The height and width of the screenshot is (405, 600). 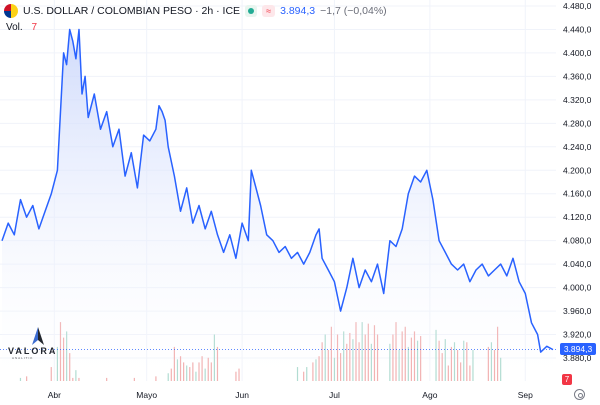 What do you see at coordinates (577, 123) in the screenshot?
I see `y-tick-label: 4.280,0` at bounding box center [577, 123].